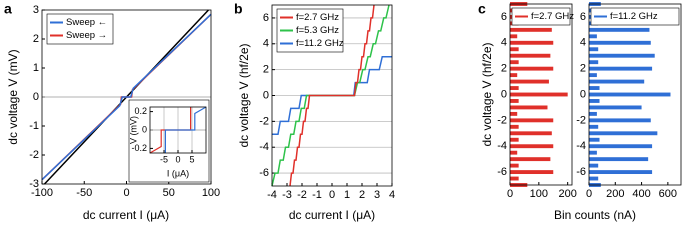 This screenshot has height=240, width=685. I want to click on y-tick-label: 3, so click(36, 10).